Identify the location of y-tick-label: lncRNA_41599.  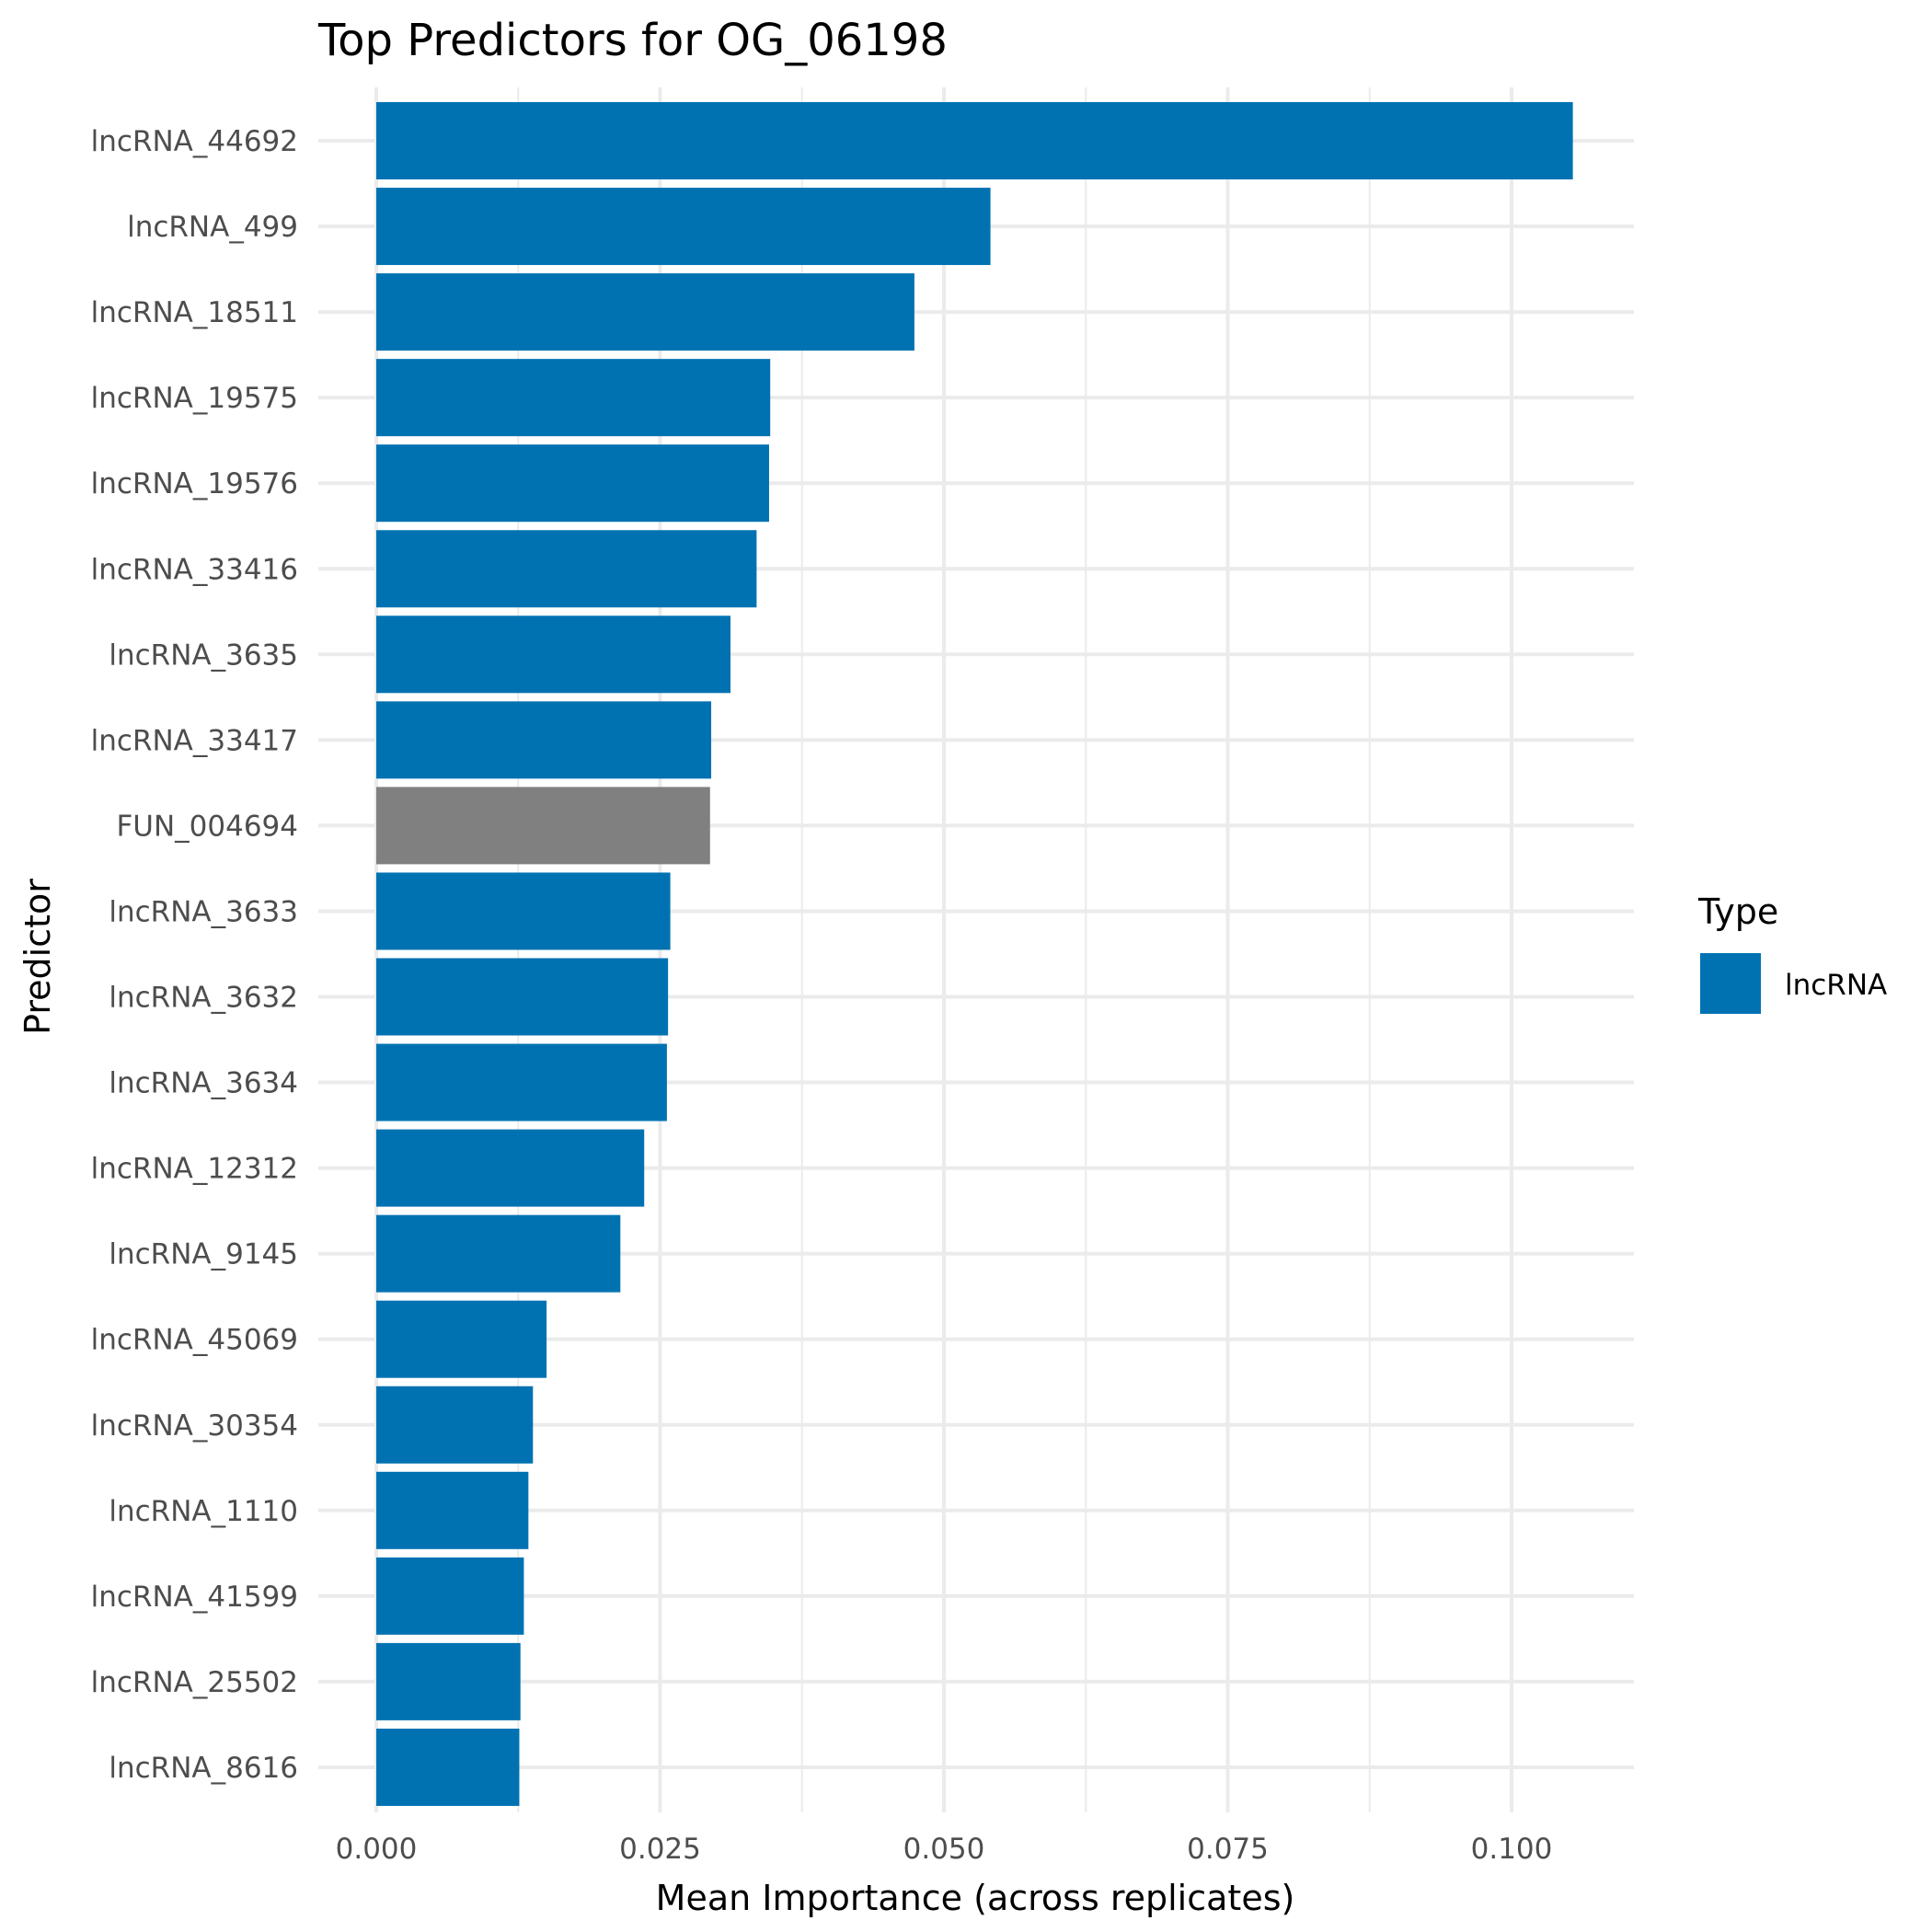
(194, 1597).